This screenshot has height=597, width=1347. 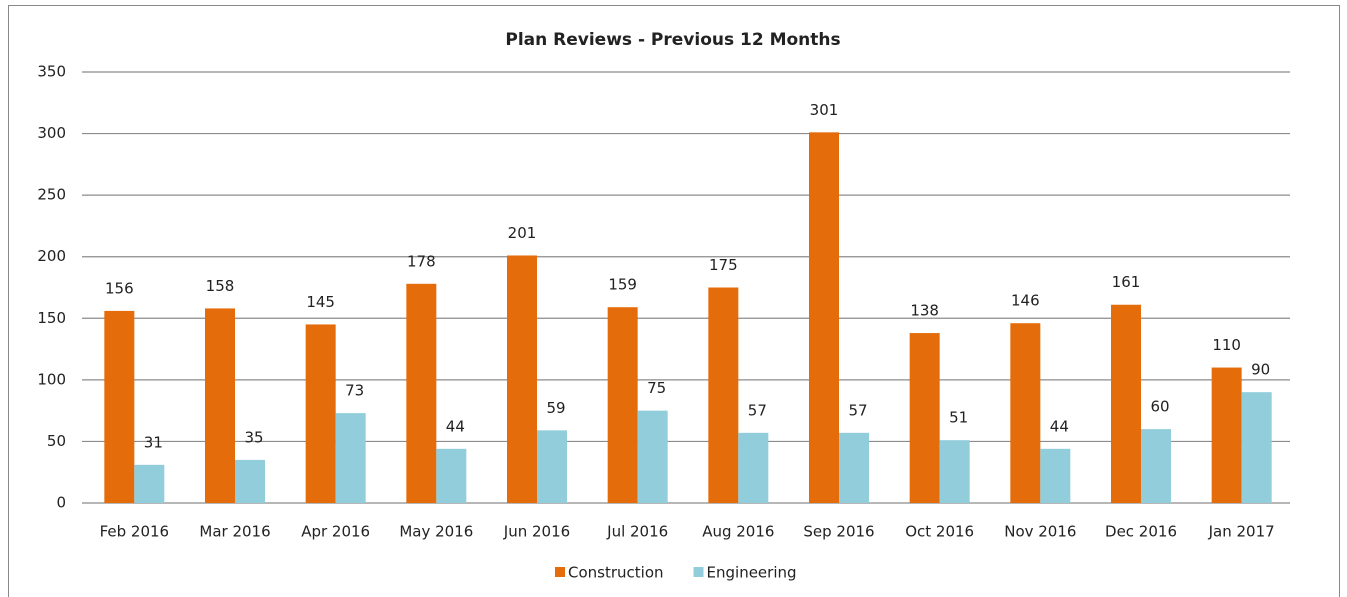 I want to click on data-label: 145, so click(x=320, y=302).